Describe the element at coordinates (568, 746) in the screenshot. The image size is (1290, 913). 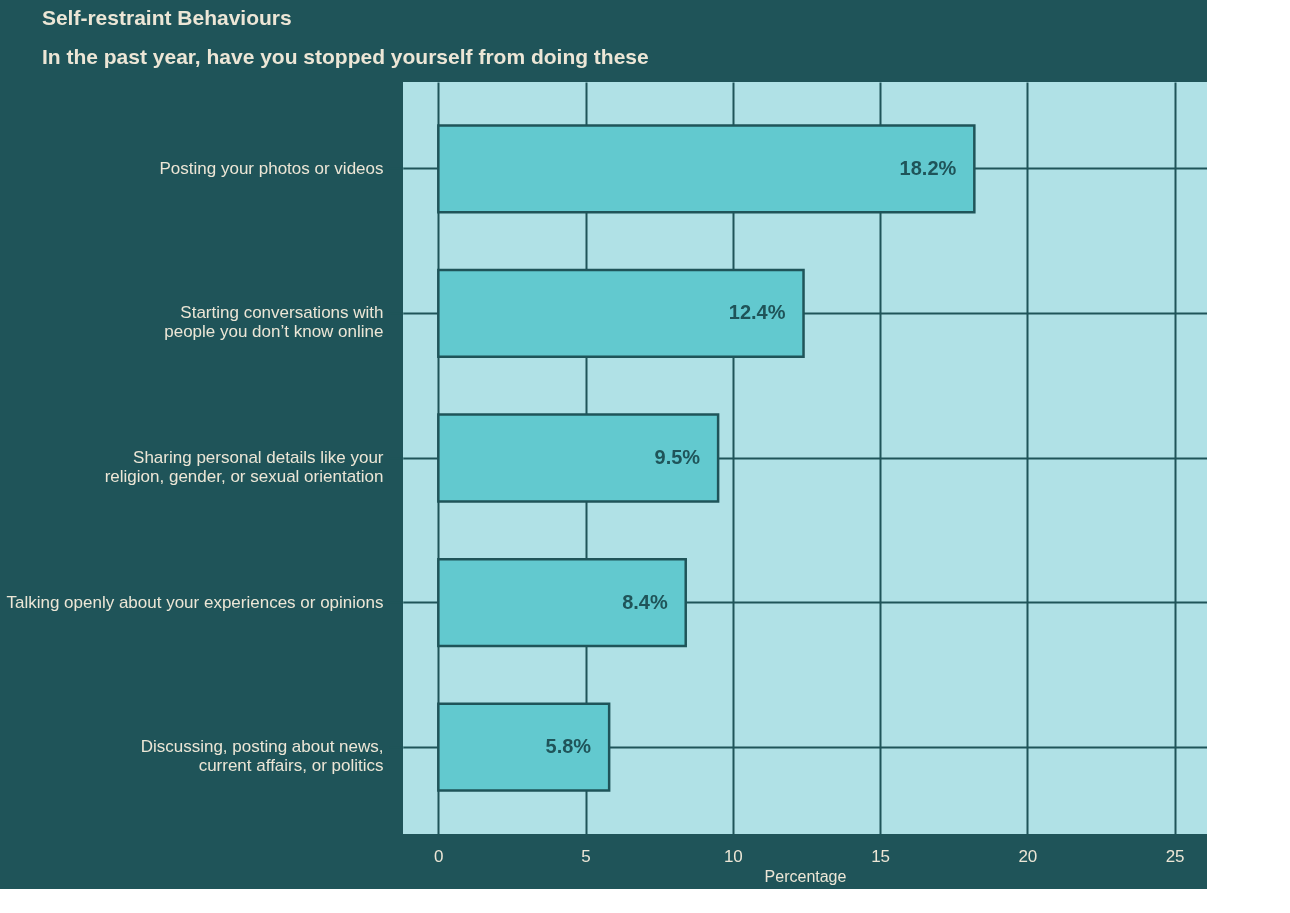
I see `data-label: 5.8%` at that location.